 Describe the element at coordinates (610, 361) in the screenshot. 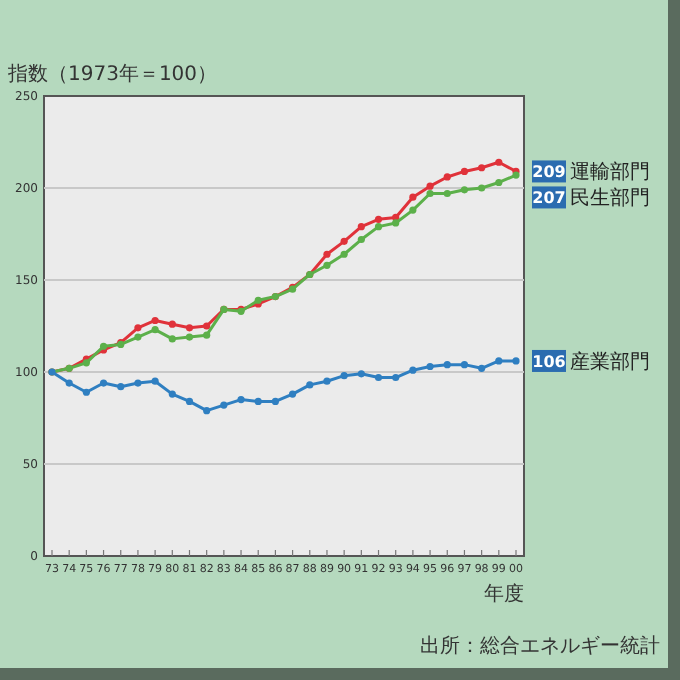

I see `text: 産業部門` at that location.